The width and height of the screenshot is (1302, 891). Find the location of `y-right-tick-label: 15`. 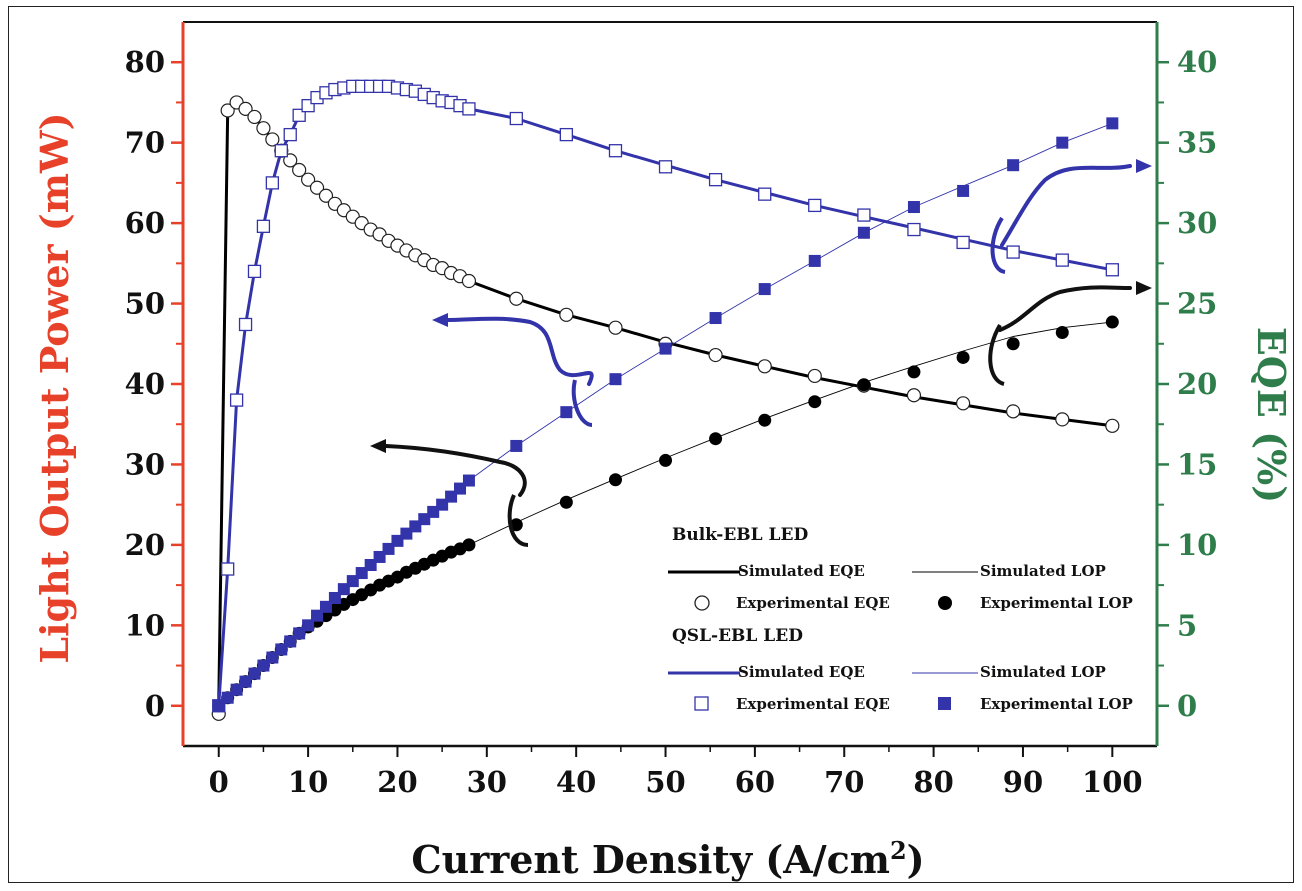

y-right-tick-label: 15 is located at coordinates (1197, 464).